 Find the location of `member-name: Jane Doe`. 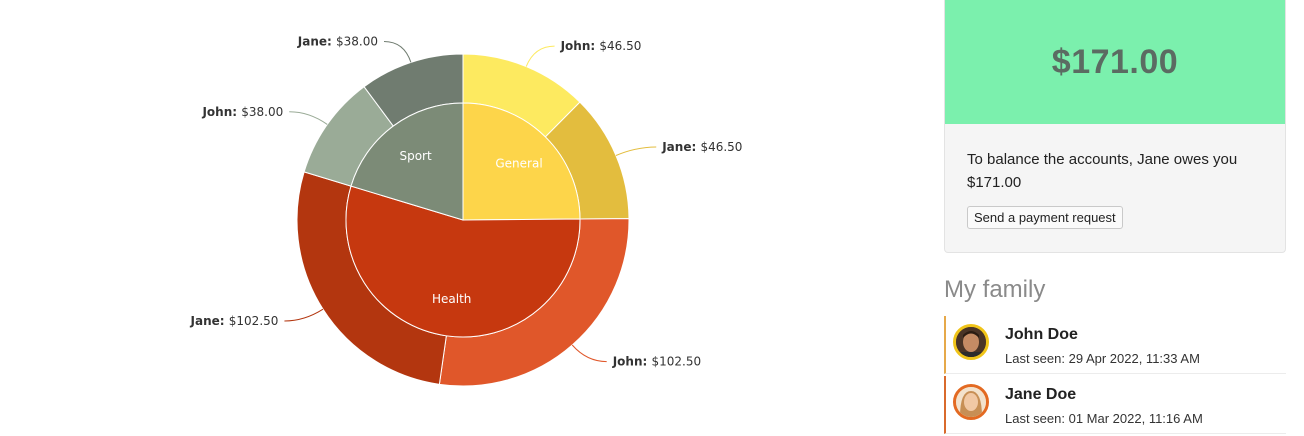

member-name: Jane Doe is located at coordinates (1041, 394).